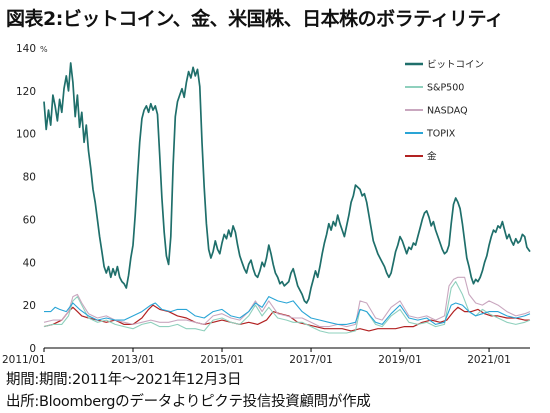 The height and width of the screenshot is (413, 550). Describe the element at coordinates (26, 49) in the screenshot. I see `y-tick-label: 140` at that location.